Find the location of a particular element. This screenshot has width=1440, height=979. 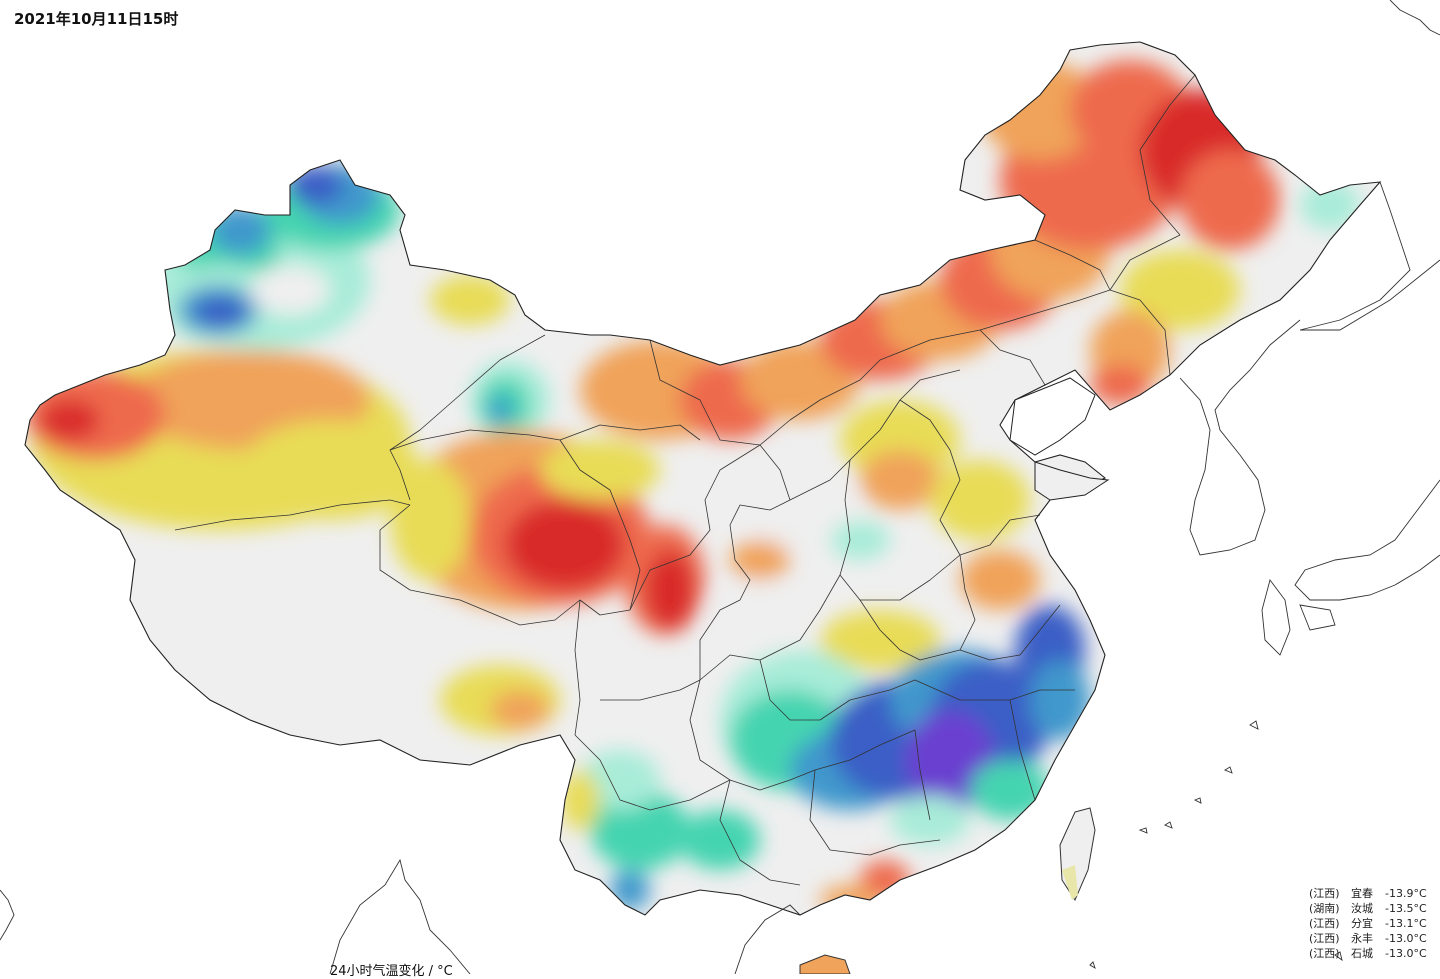

ranking-station: 永丰 is located at coordinates (1362, 938).